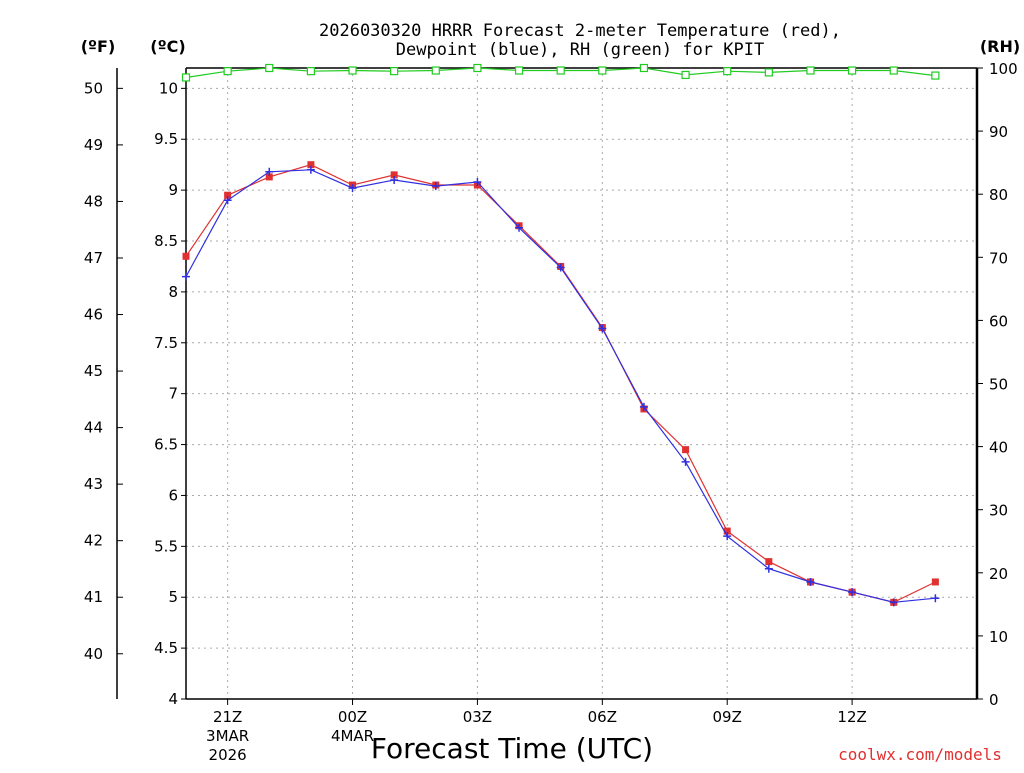  Describe the element at coordinates (512, 748) in the screenshot. I see `x-axis-label: Forecast Time (UTC)` at that location.